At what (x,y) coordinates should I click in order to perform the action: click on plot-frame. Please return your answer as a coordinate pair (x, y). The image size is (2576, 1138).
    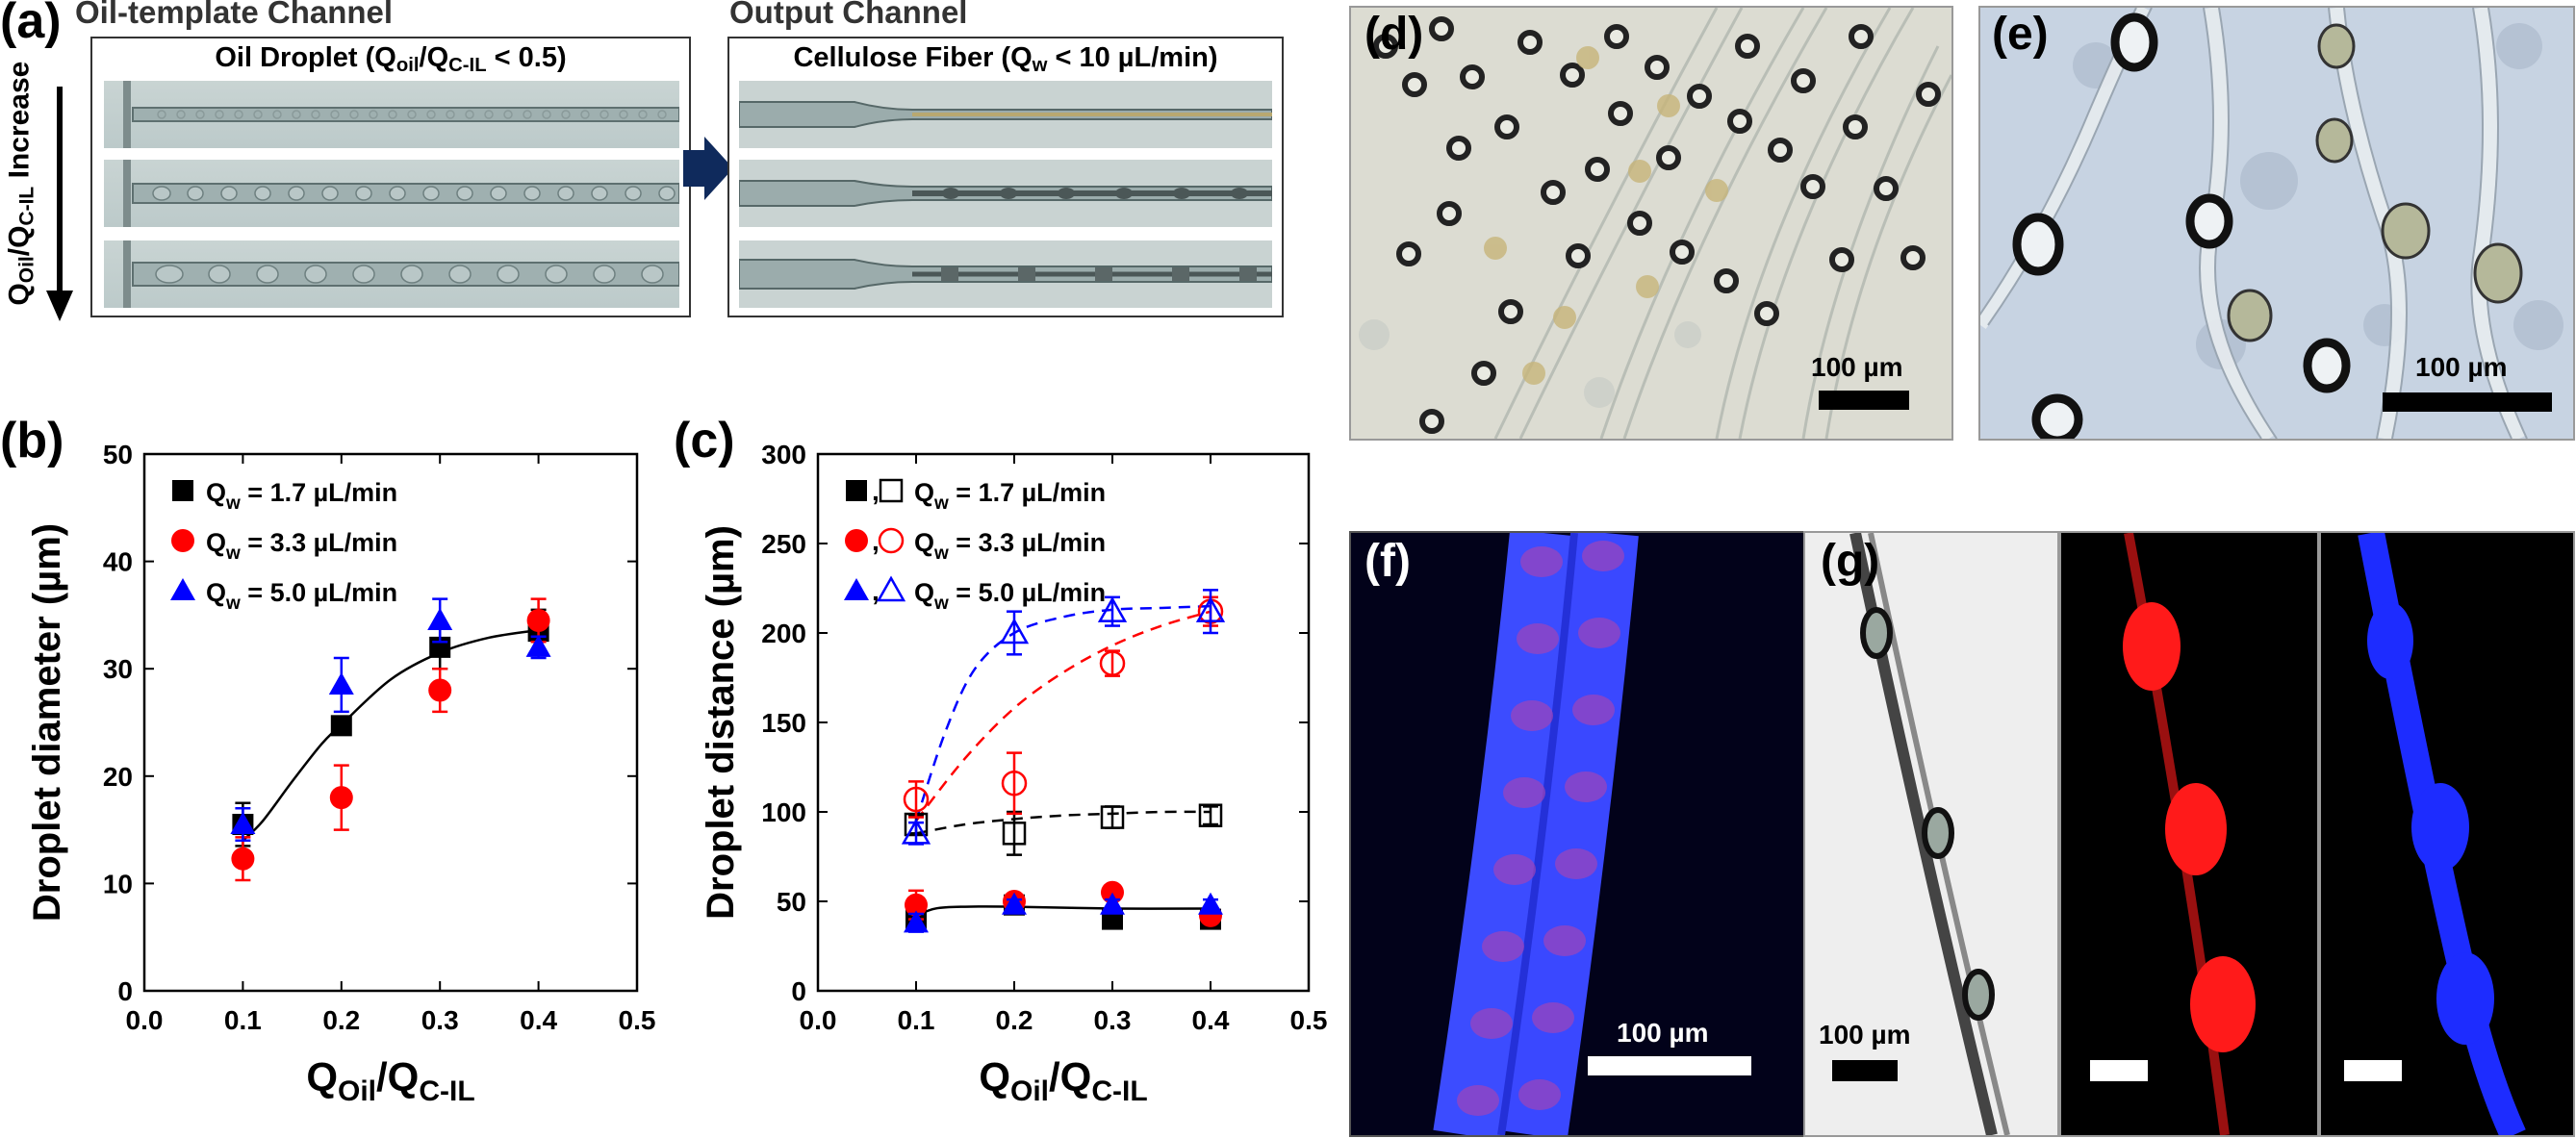
    Looking at the image, I should click on (390, 722).